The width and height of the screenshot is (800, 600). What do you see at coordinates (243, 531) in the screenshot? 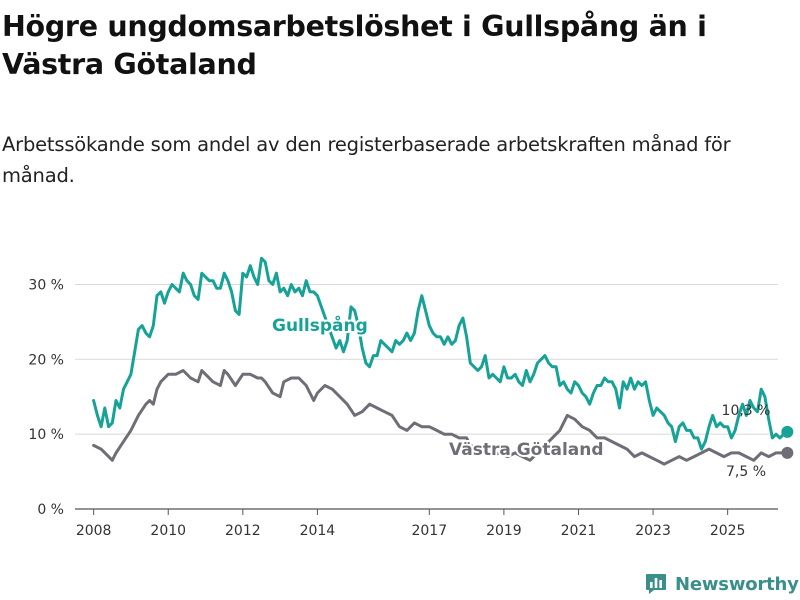
I see `x-tick-label: 2012` at bounding box center [243, 531].